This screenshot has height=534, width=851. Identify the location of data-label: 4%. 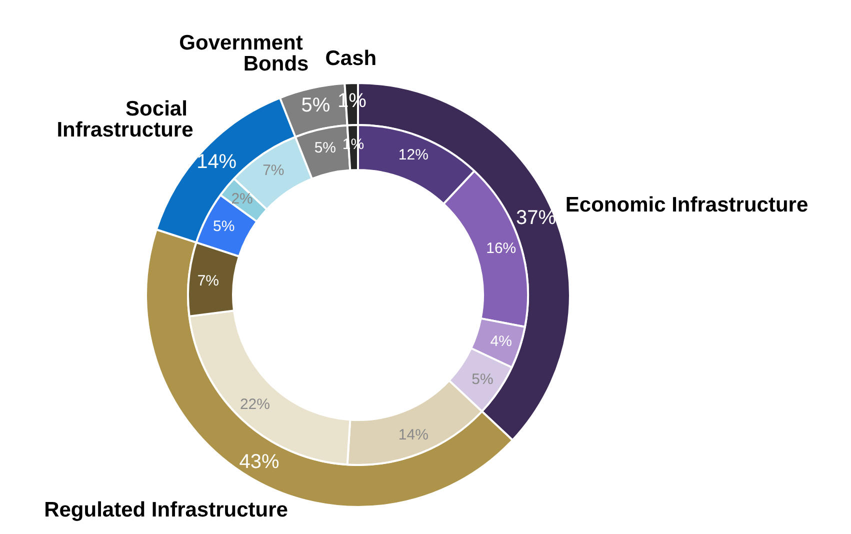
(501, 341).